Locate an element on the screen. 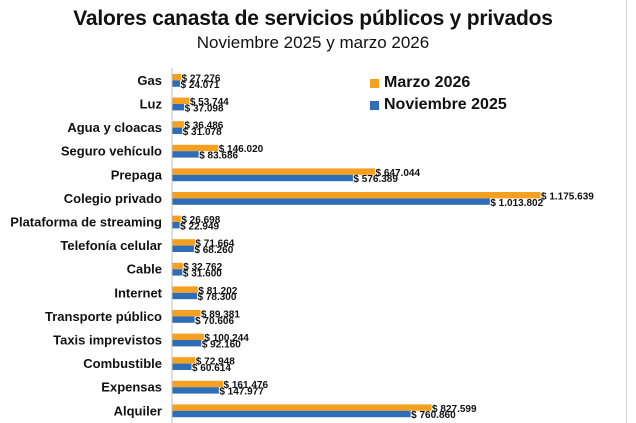 The image size is (636, 423). category-label: Gas is located at coordinates (149, 80).